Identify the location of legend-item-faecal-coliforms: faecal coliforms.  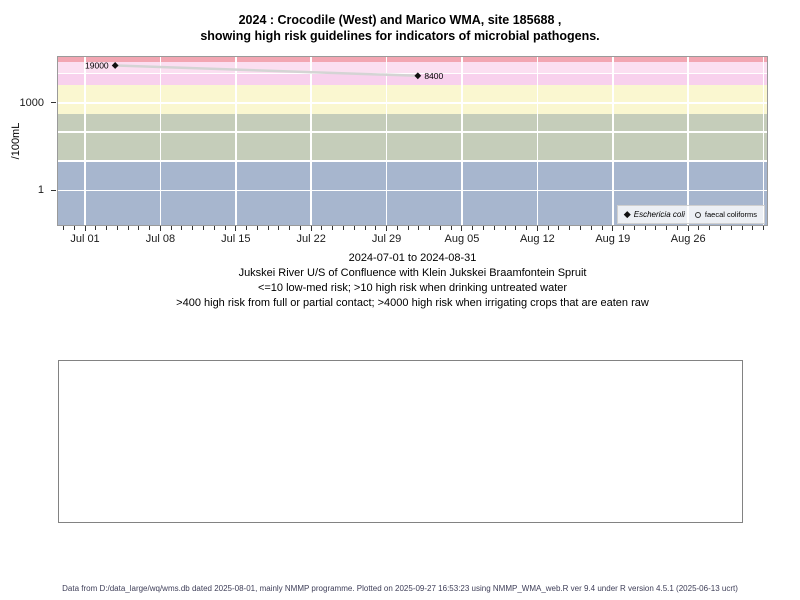
(725, 214).